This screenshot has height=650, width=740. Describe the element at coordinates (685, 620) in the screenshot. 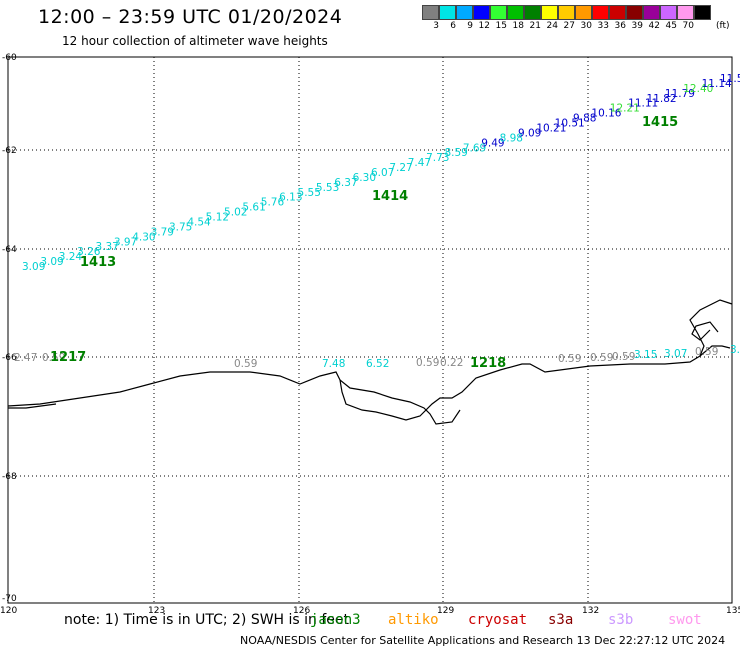

I see `mission-label: swot` at that location.